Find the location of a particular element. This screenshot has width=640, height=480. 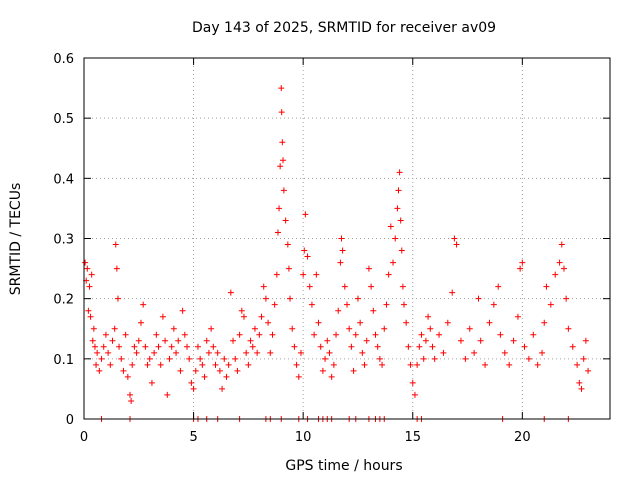

x-axis-label: GPS time / hours is located at coordinates (343, 466).